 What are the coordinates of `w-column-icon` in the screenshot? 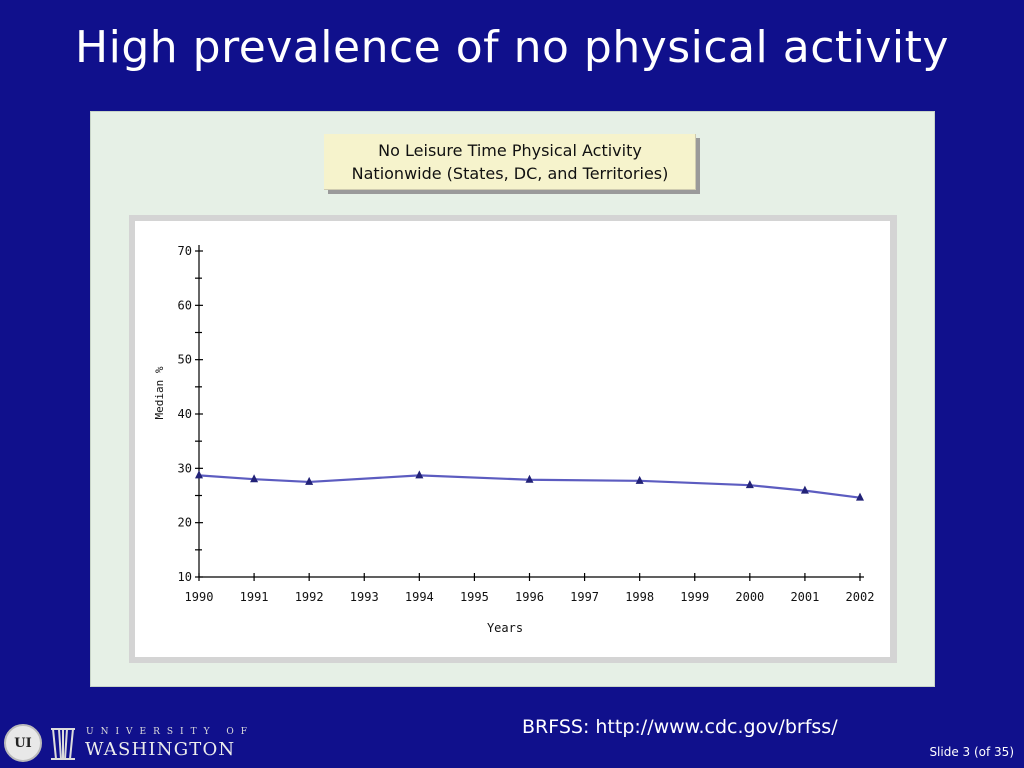 It's located at (63, 744).